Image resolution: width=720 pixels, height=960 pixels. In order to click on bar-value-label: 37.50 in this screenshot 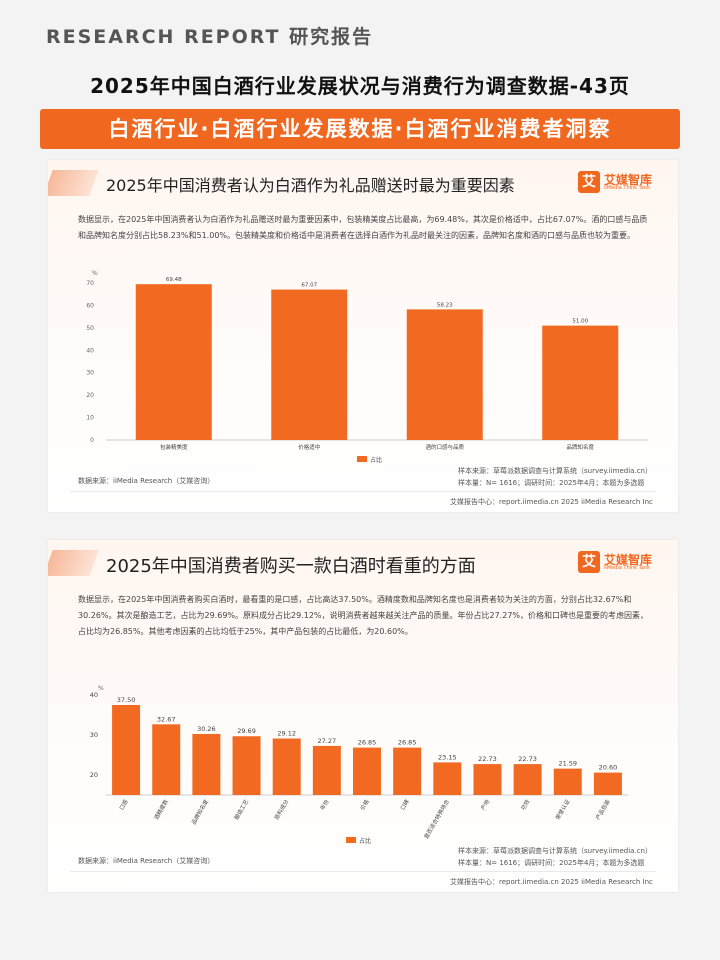, I will do `click(126, 700)`.